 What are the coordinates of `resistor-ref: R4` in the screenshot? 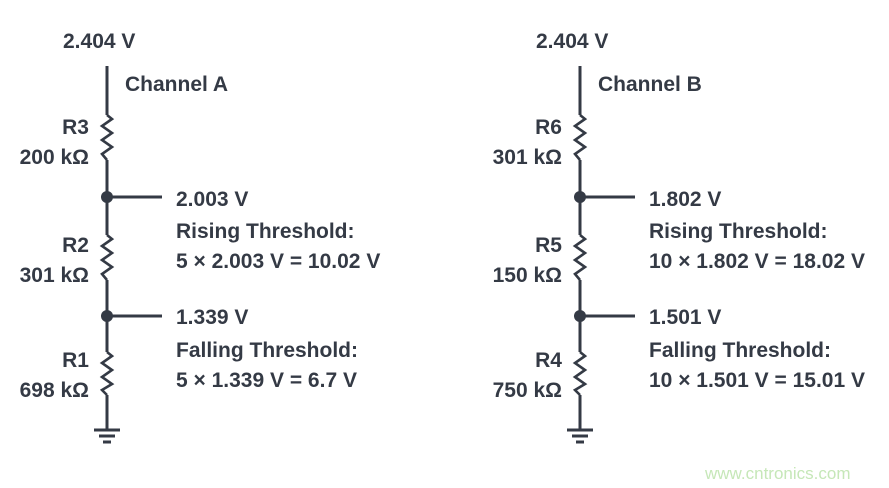 It's located at (548, 360).